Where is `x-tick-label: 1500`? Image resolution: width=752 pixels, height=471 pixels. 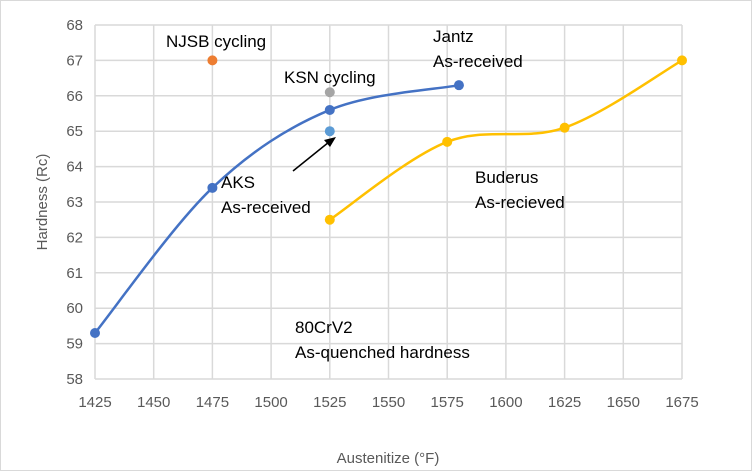
x-tick-label: 1500 is located at coordinates (270, 402).